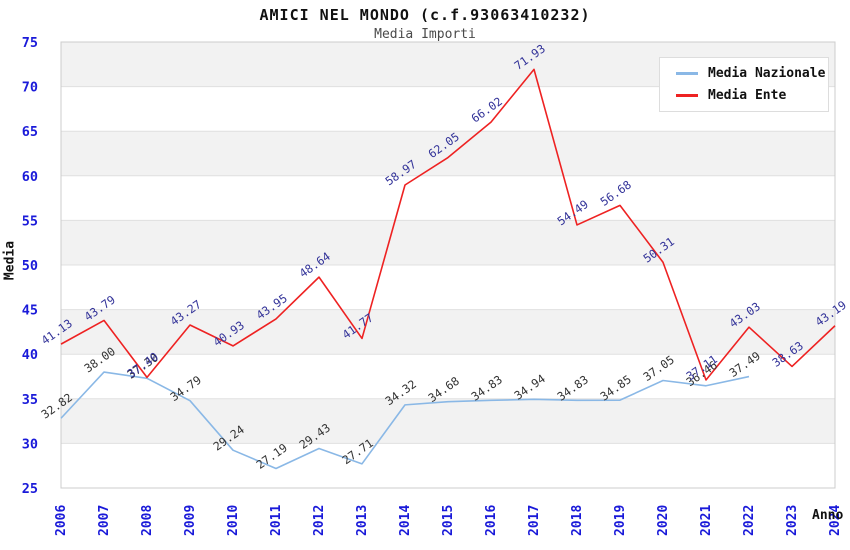 The image size is (850, 550). I want to click on x-tick-label: 2024, so click(835, 520).